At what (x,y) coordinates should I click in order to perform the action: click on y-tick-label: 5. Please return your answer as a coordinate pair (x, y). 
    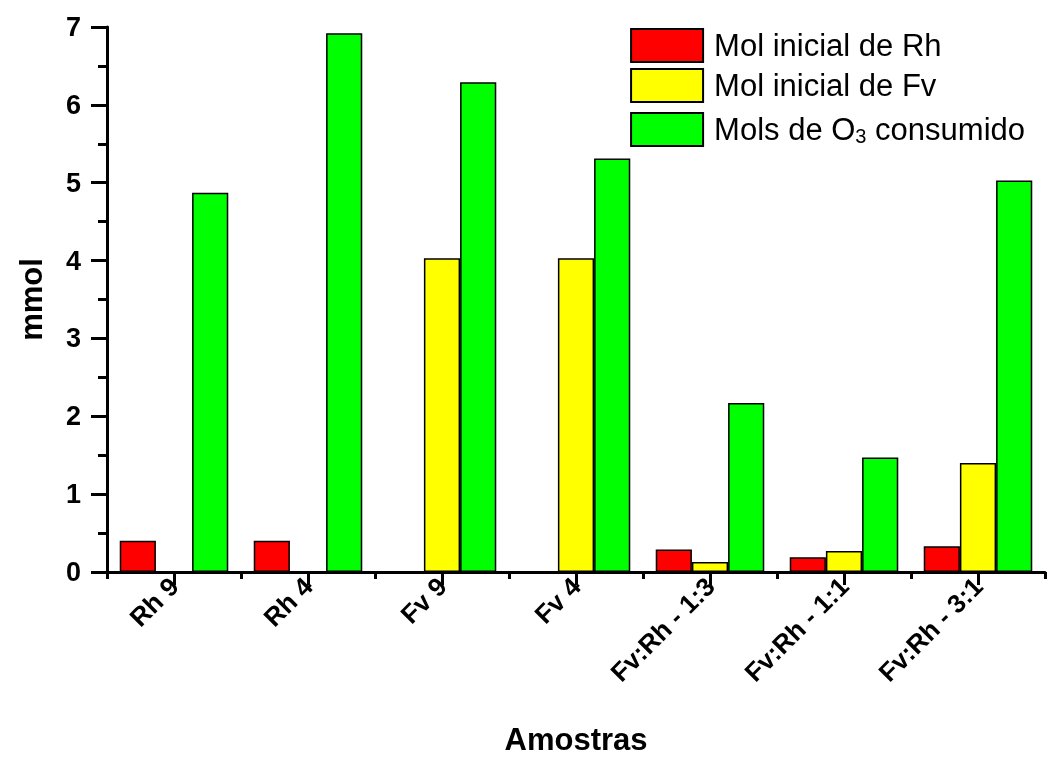
    Looking at the image, I should click on (73, 182).